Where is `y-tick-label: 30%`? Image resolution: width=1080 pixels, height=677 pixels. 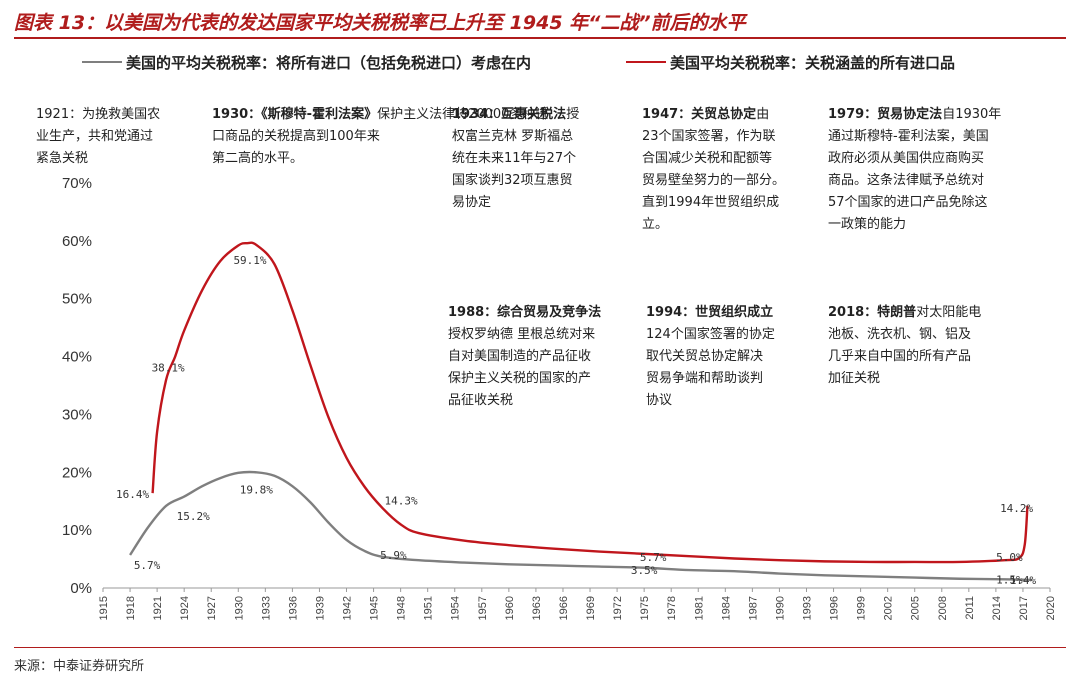
y-tick-label: 30% is located at coordinates (77, 414).